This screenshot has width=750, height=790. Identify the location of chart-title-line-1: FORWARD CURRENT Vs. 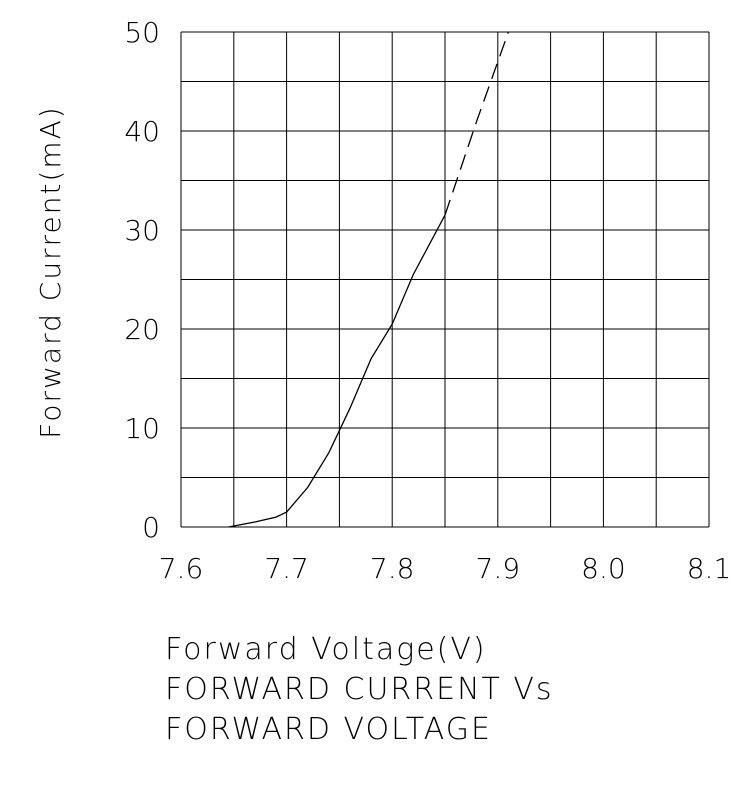
(359, 689).